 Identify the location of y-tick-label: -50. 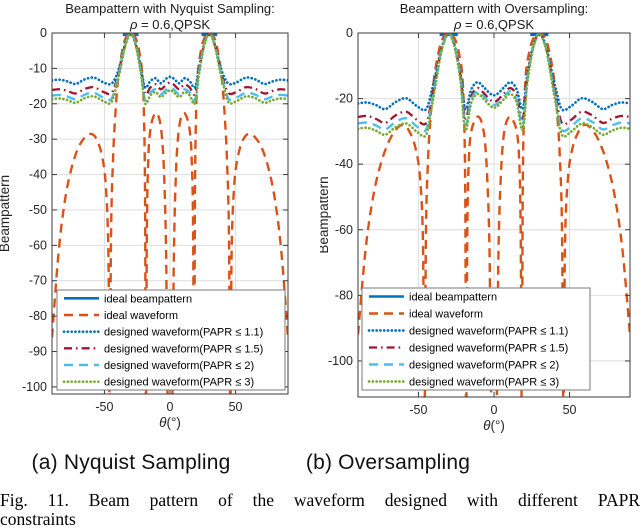
(38, 210).